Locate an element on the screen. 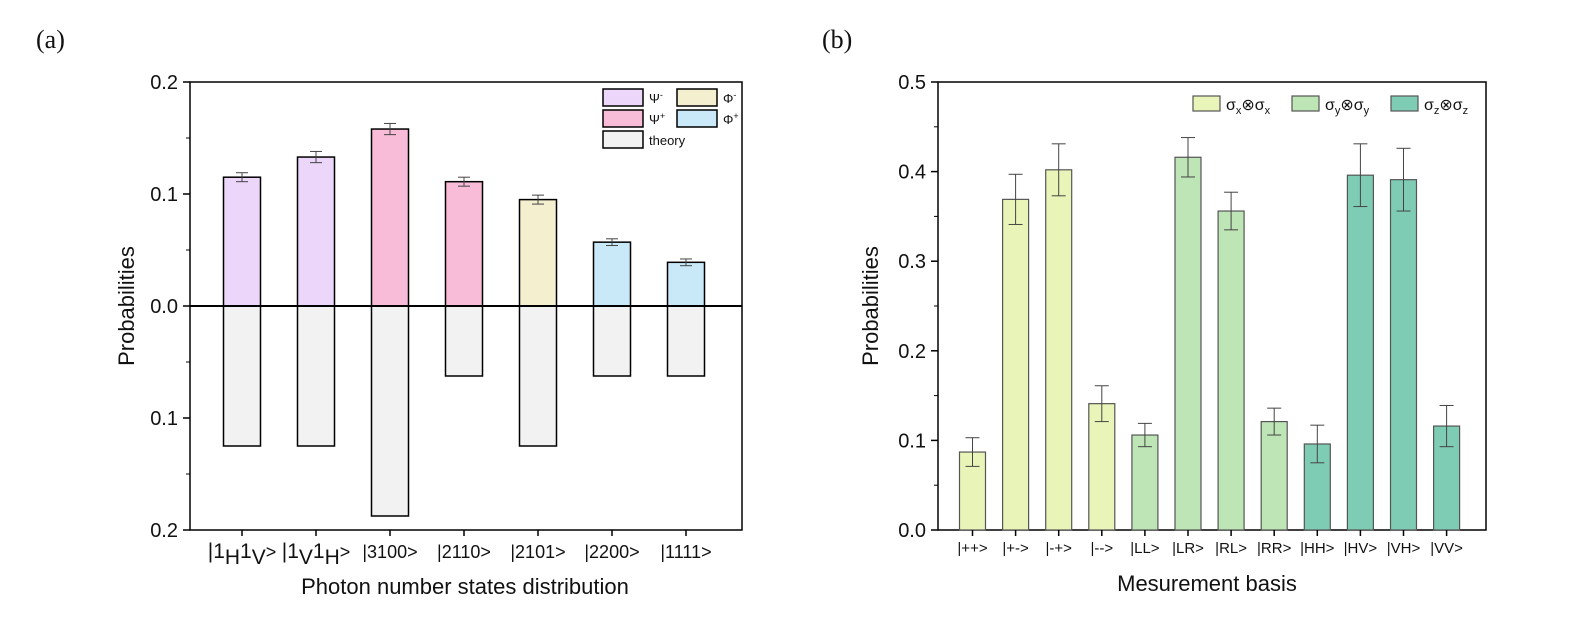 This screenshot has height=637, width=1578. chart-a-x-tick-label: |2101> is located at coordinates (537, 552).